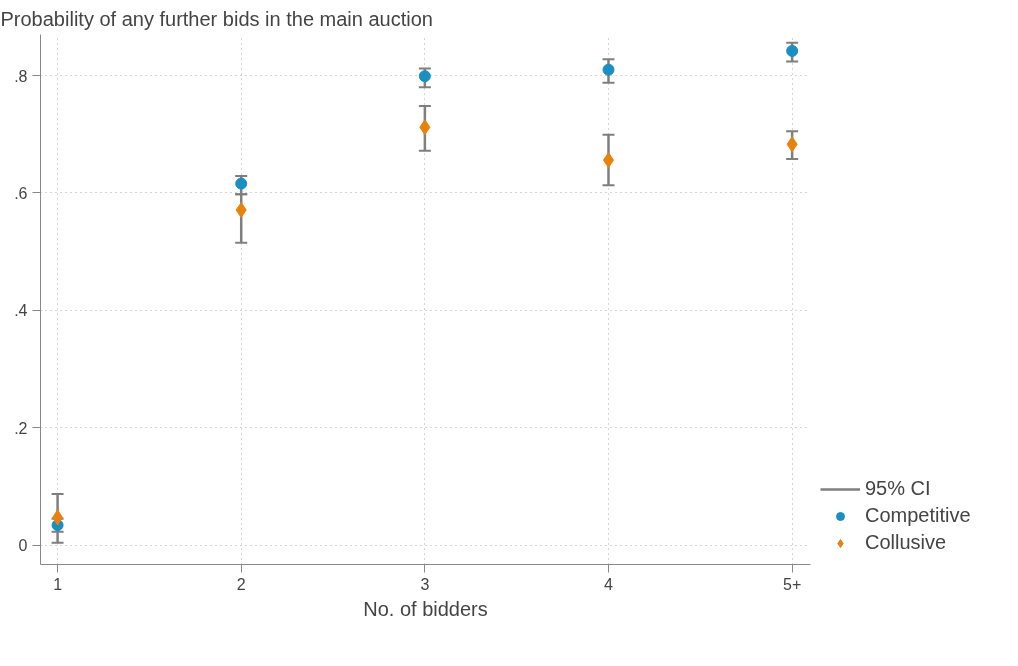  I want to click on y-tick-label: .4, so click(21, 311).